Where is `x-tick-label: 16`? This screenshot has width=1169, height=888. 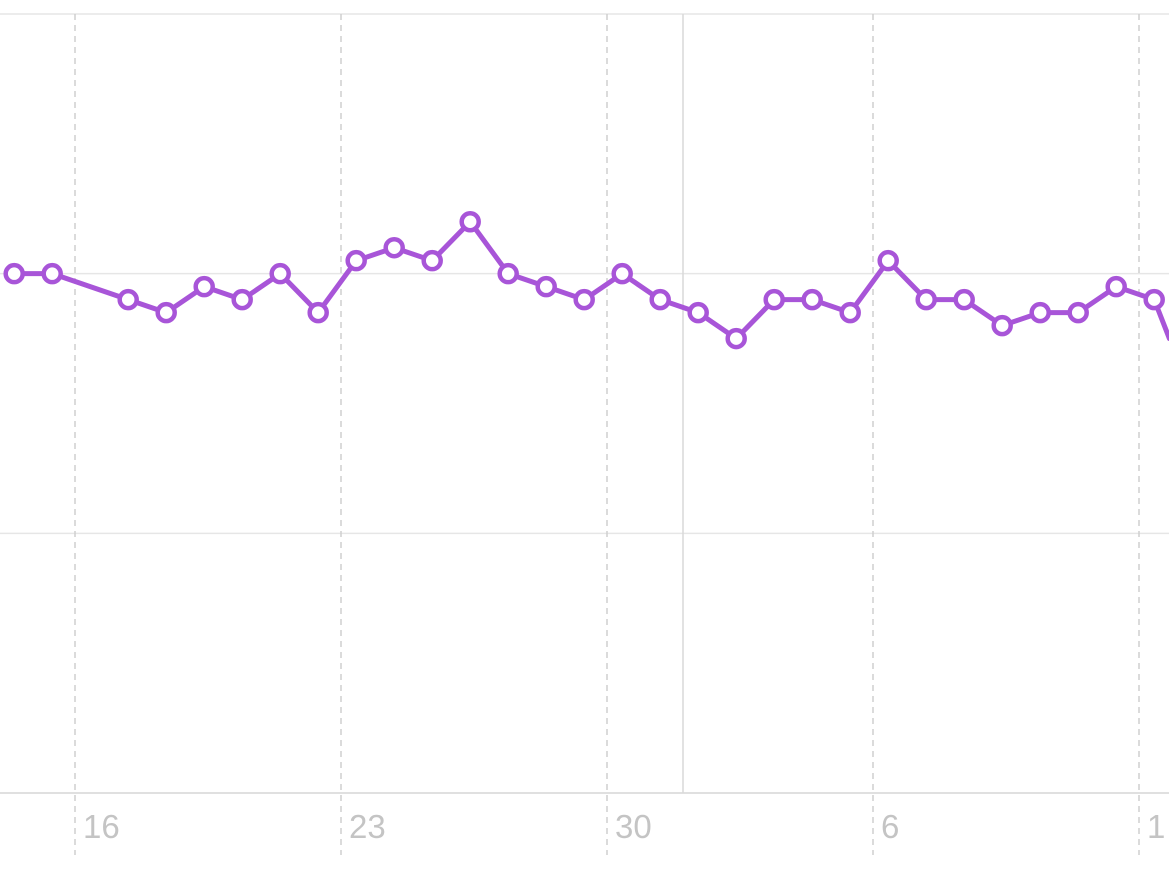 x-tick-label: 16 is located at coordinates (101, 826).